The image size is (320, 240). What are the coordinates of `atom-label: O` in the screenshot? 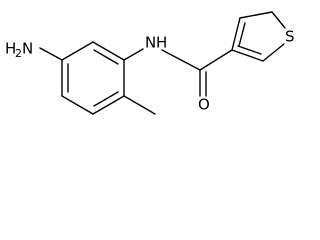 It's located at (204, 105).